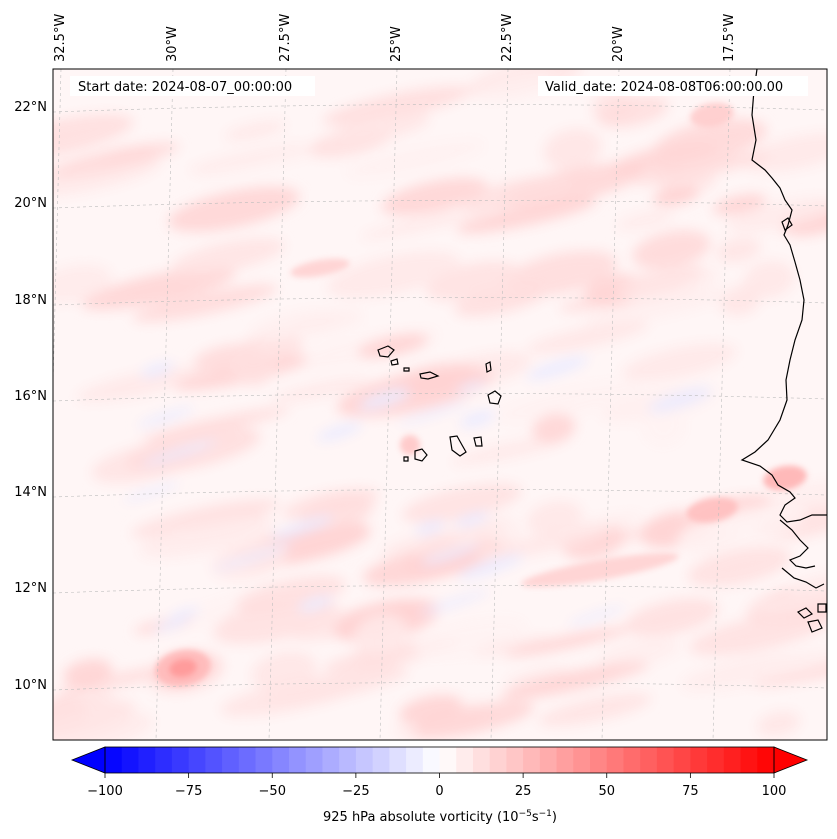 Image resolution: width=837 pixels, height=839 pixels. I want to click on start-date-box, so click(192, 86).